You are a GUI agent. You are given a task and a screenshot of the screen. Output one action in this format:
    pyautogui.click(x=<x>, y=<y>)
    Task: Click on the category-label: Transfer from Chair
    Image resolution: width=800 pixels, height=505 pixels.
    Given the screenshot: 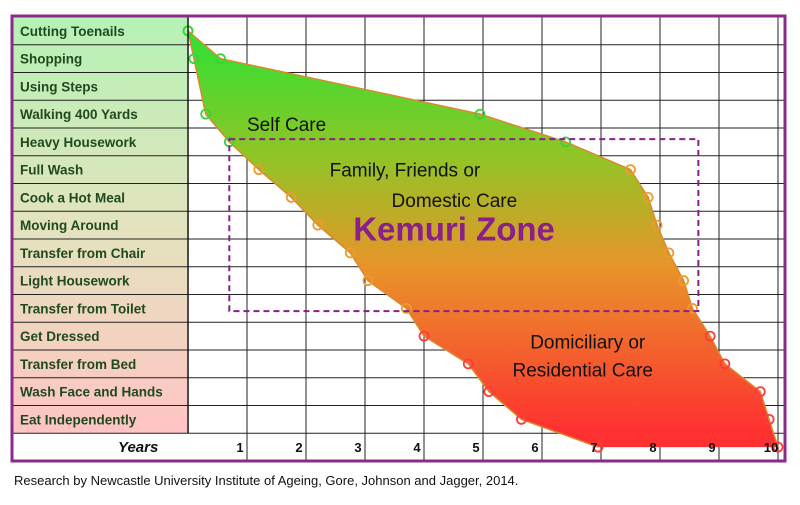 What is the action you would take?
    pyautogui.click(x=83, y=253)
    